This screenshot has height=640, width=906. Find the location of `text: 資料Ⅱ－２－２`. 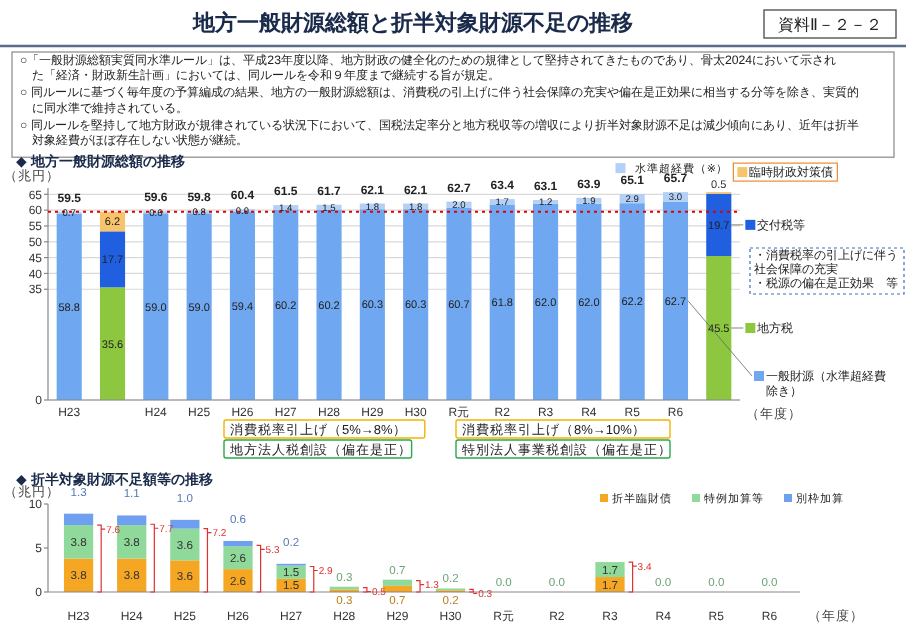

text: 資料Ⅱ－２－２ is located at coordinates (830, 24).